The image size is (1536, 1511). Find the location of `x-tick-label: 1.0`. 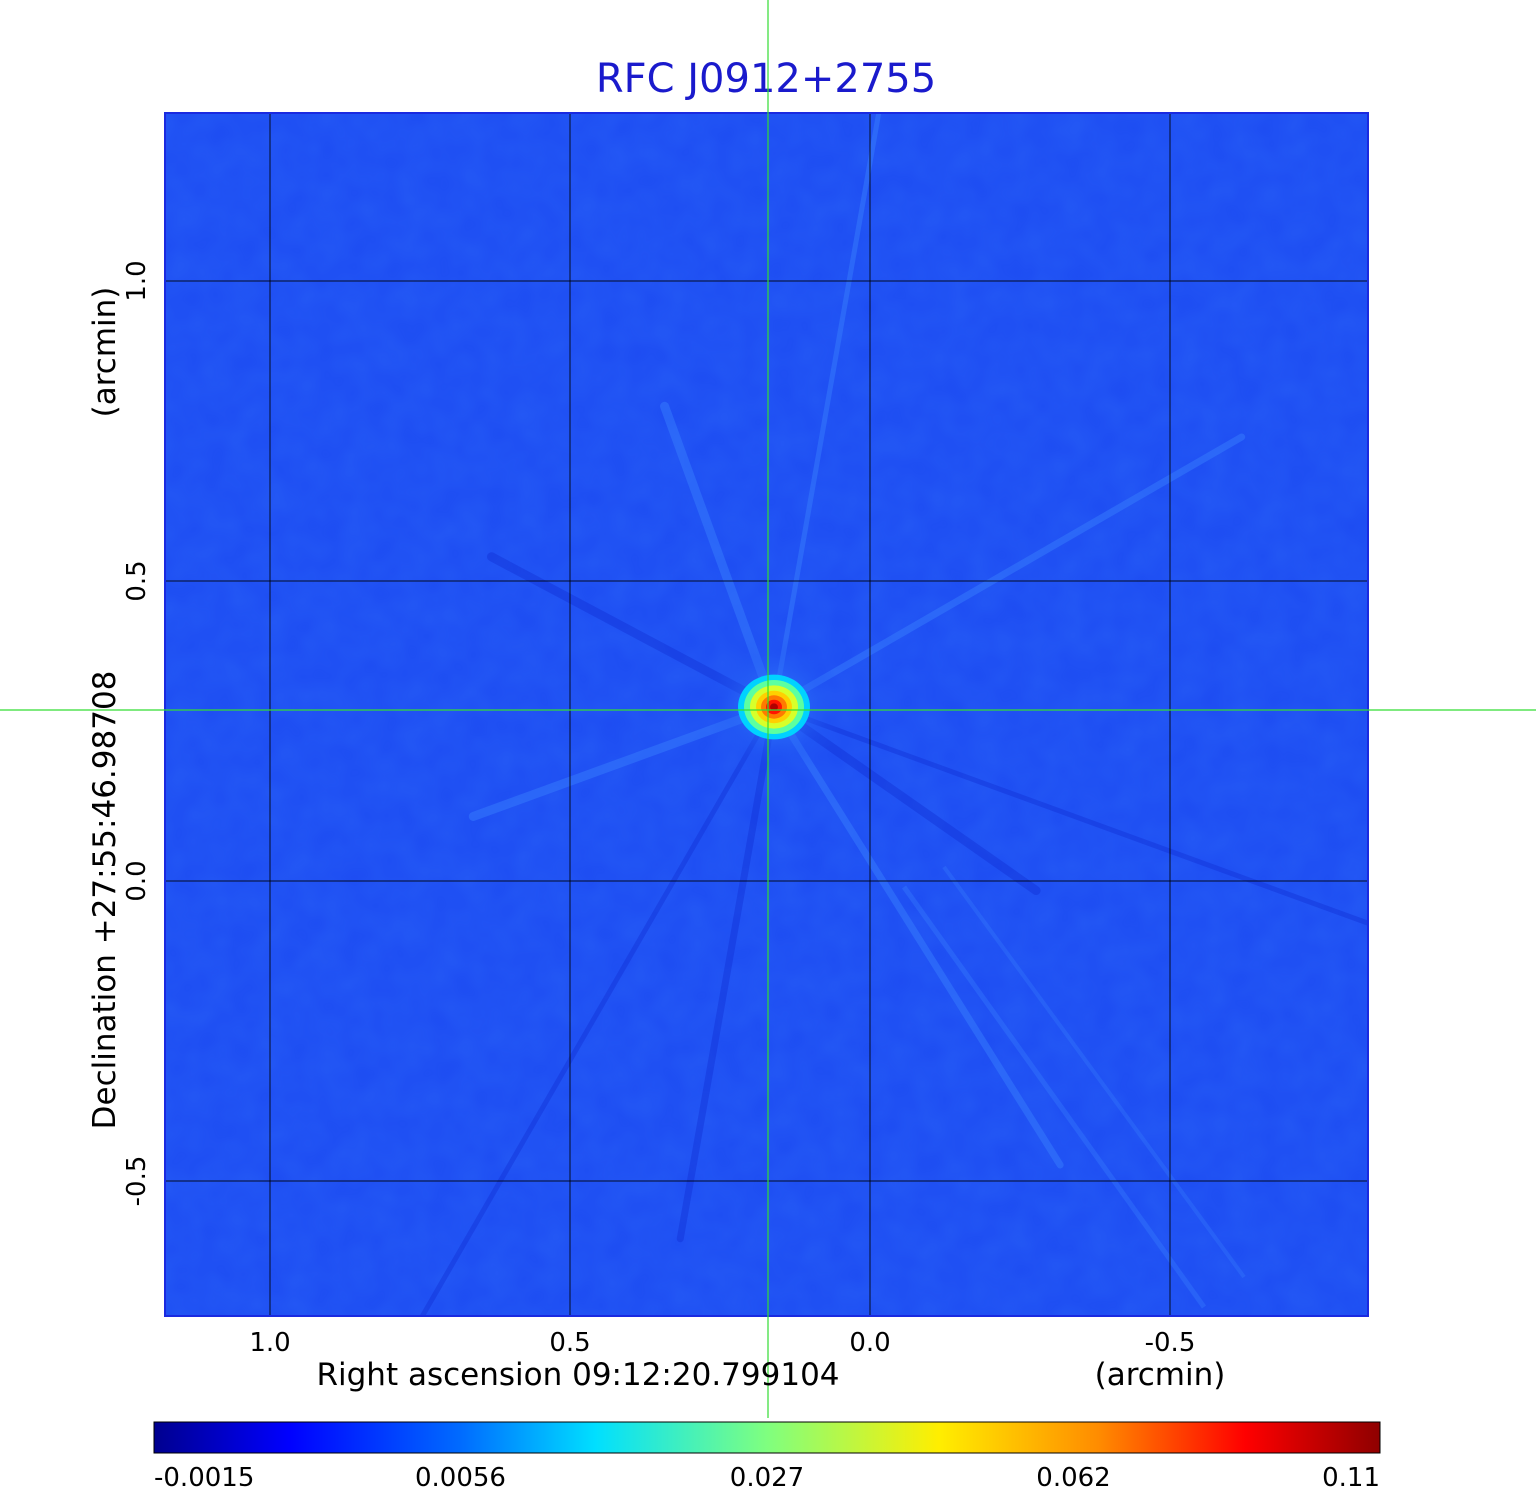

x-tick-label: 1.0 is located at coordinates (269, 1343).